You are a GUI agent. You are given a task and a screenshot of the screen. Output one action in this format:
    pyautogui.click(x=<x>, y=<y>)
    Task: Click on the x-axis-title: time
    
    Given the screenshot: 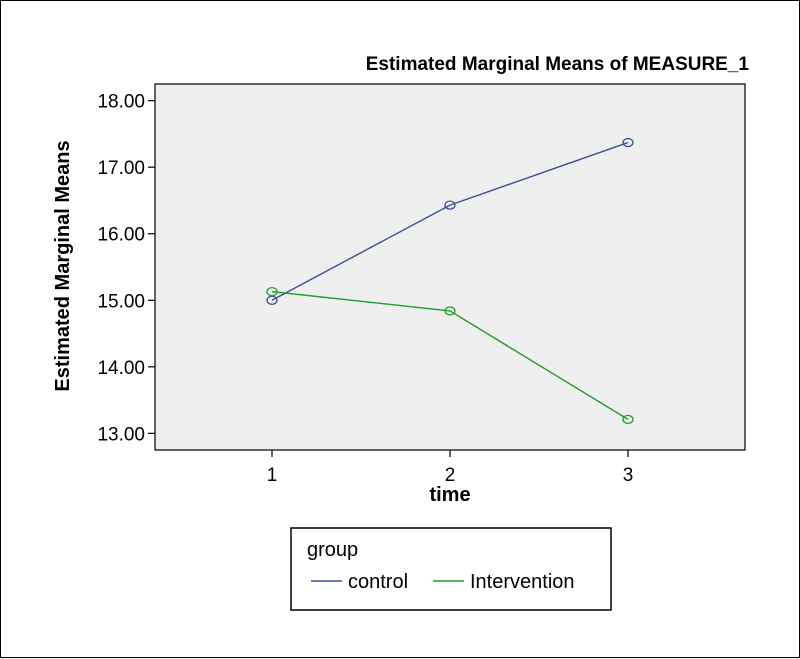 What is the action you would take?
    pyautogui.click(x=449, y=495)
    